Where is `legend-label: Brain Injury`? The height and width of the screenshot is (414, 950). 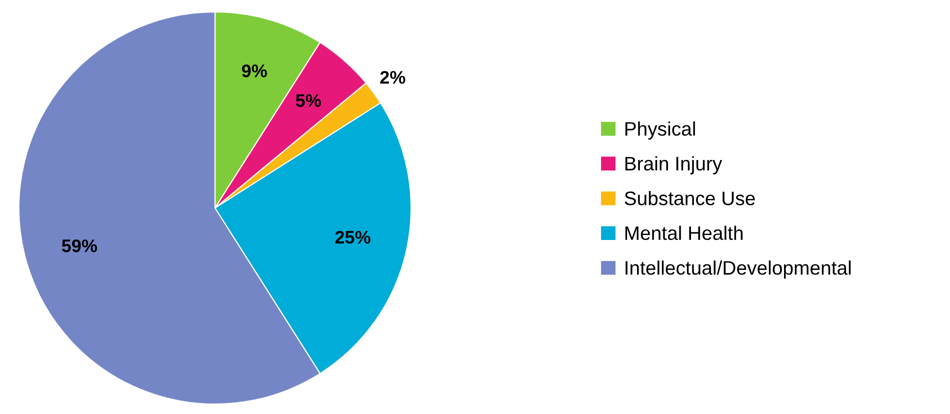
legend-label: Brain Injury is located at coordinates (673, 165).